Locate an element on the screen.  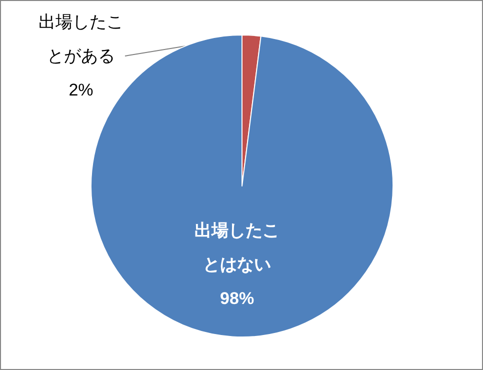
data-label: 98% is located at coordinates (237, 298).